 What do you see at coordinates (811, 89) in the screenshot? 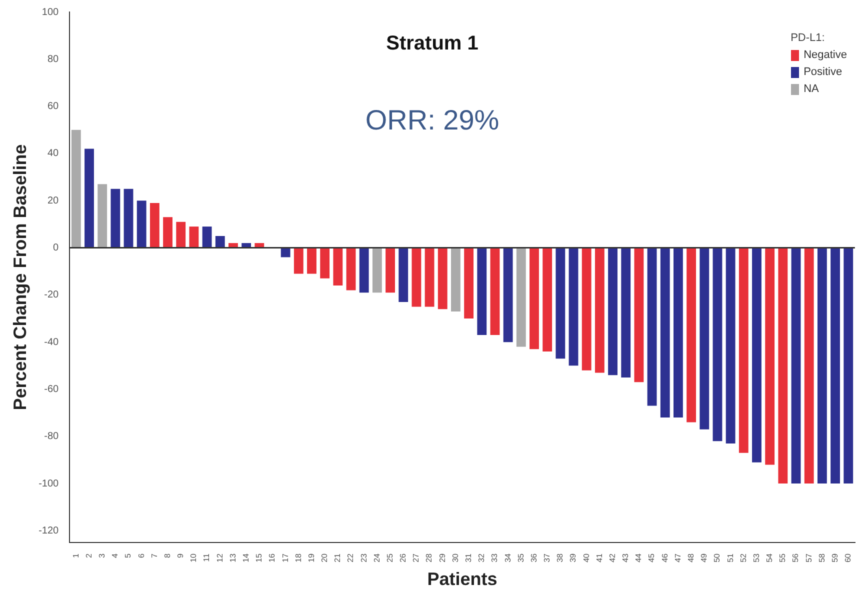
I see `legend-label: NA` at bounding box center [811, 89].